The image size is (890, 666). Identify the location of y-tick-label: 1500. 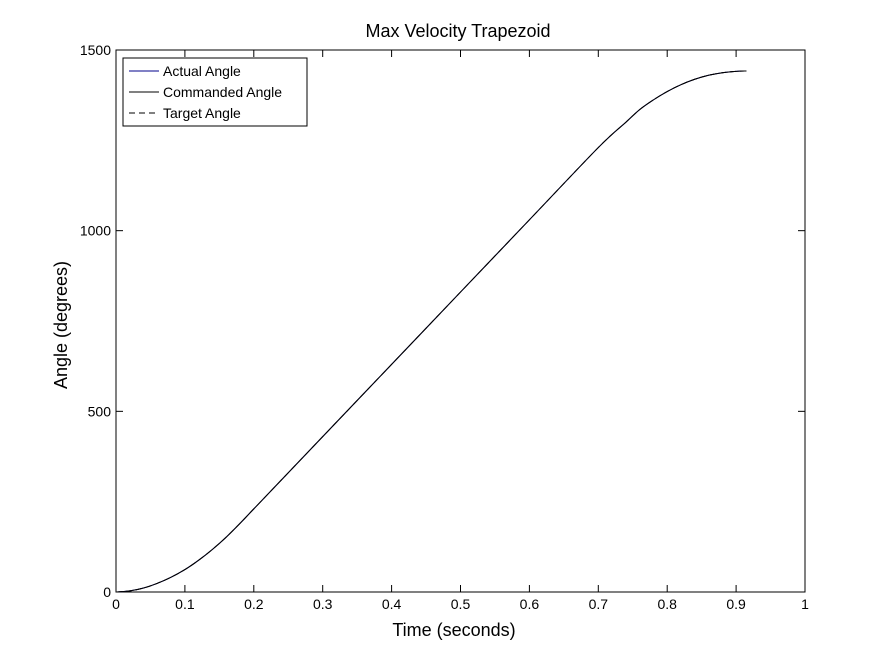
(95, 50).